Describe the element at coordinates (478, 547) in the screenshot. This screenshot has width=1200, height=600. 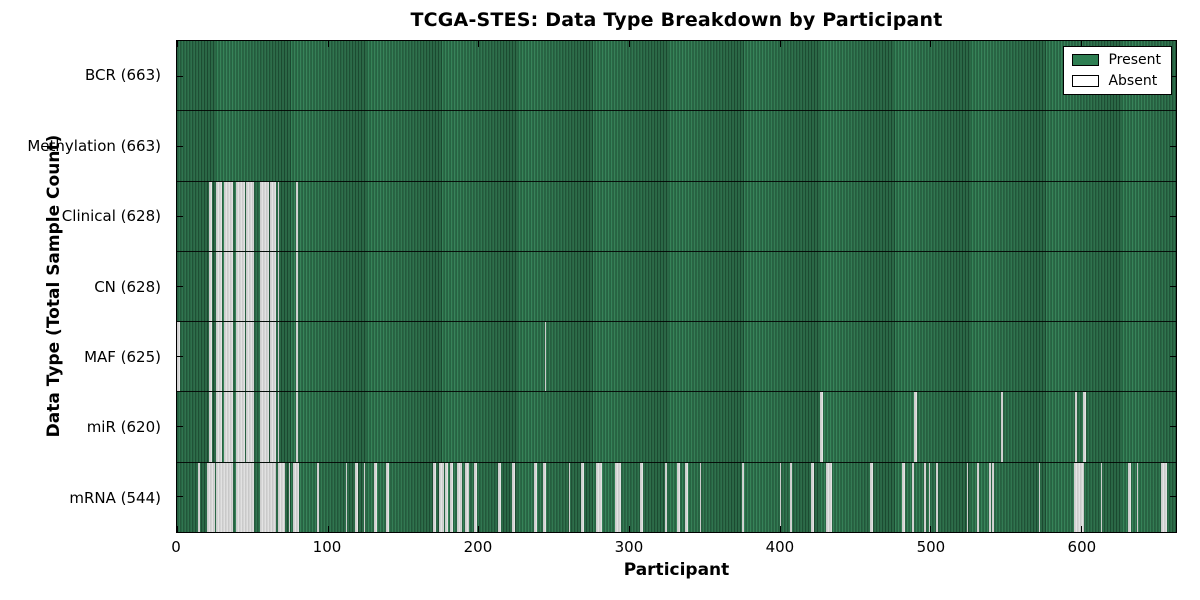
I see `x-tick-label-200: 200` at that location.